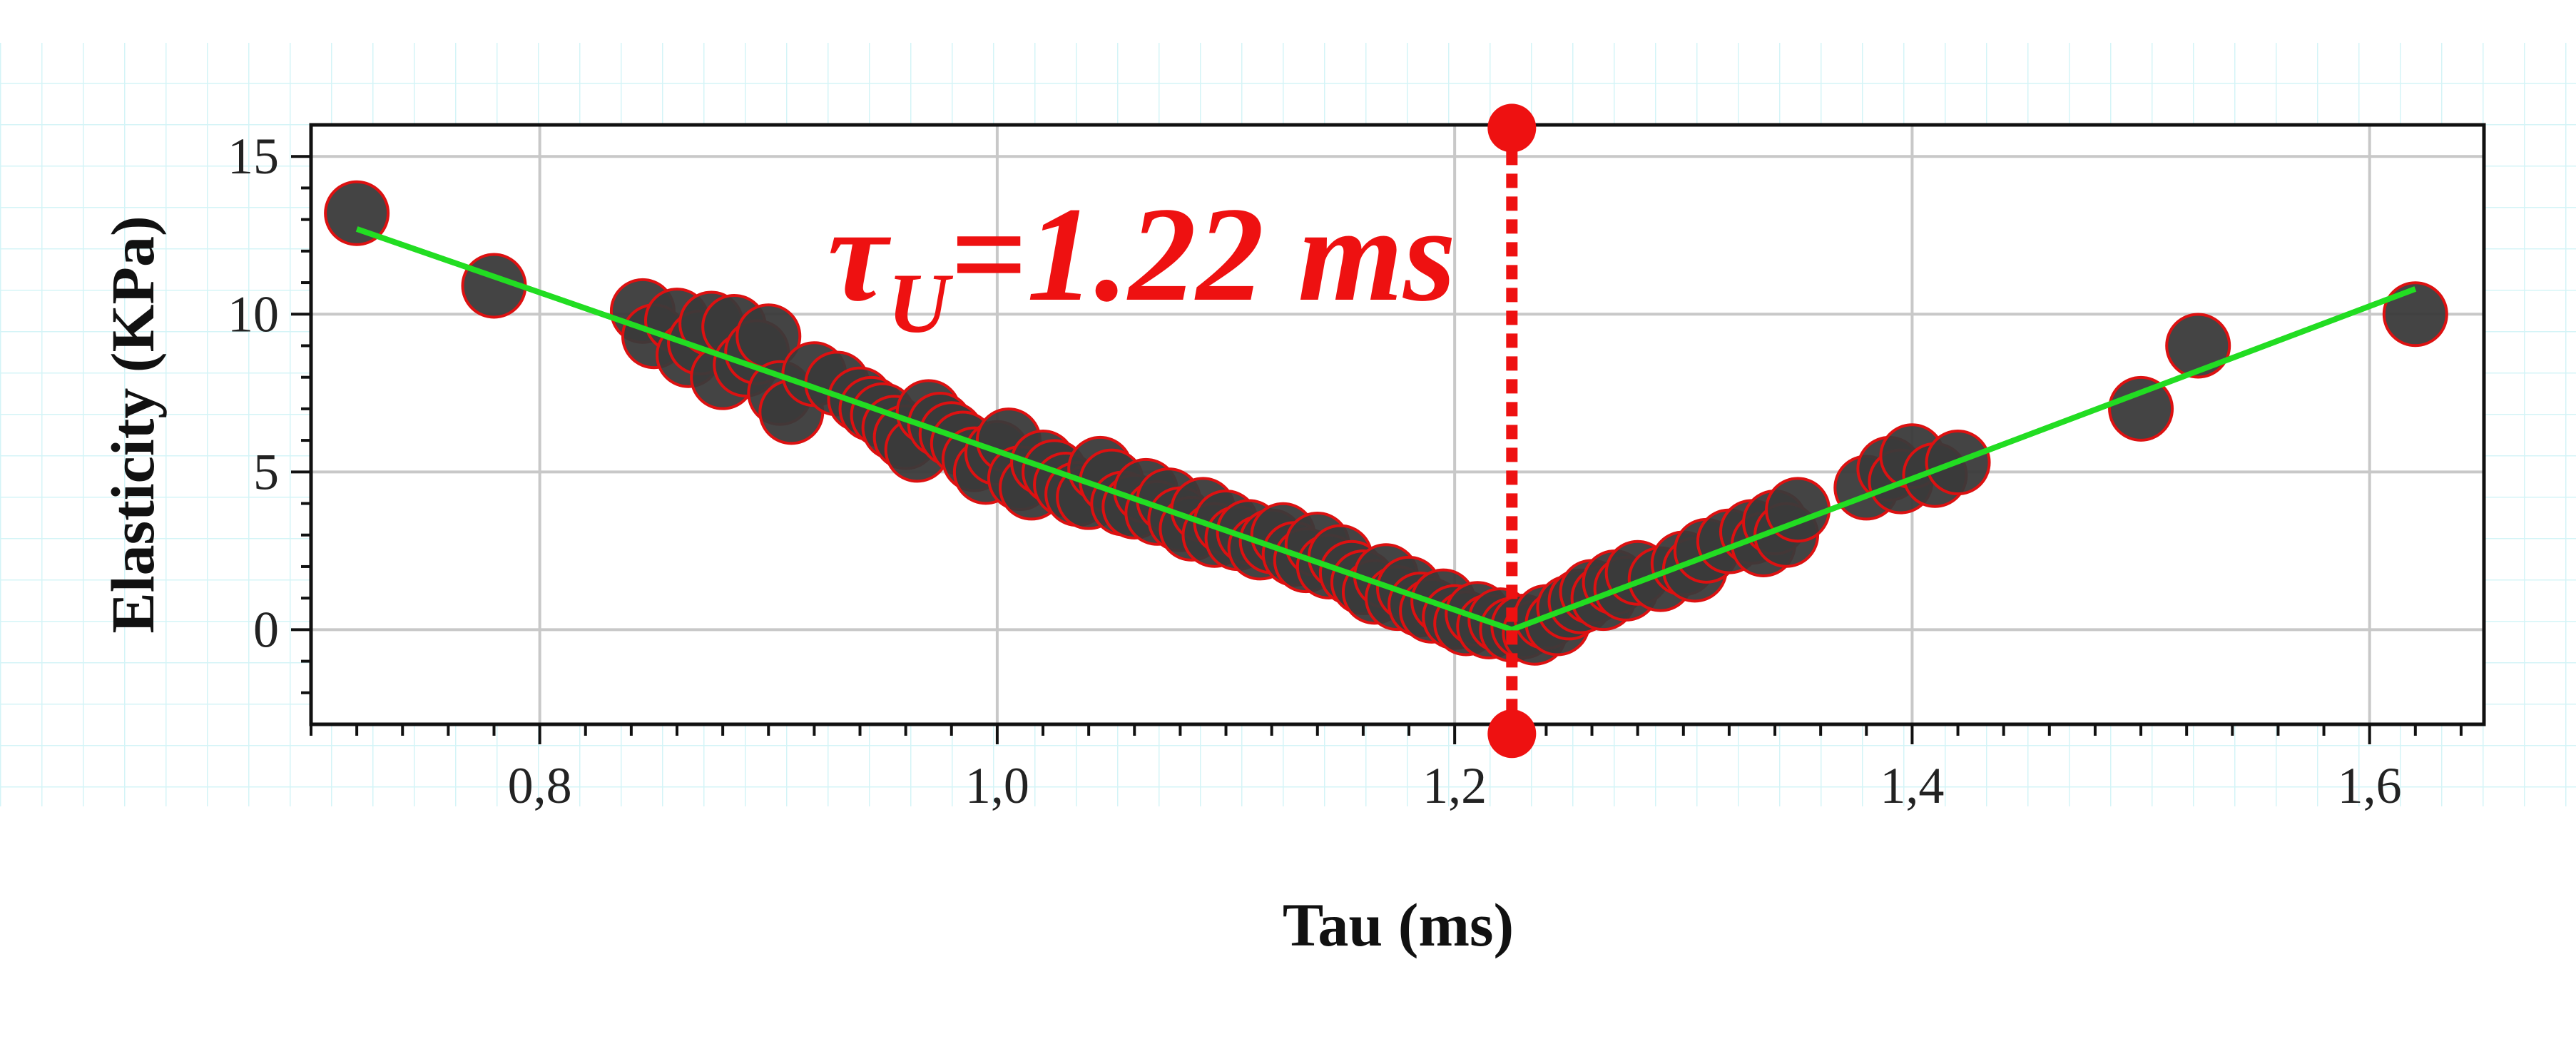 Image resolution: width=2576 pixels, height=1059 pixels. I want to click on x-tick-label: 1,2, so click(1454, 785).